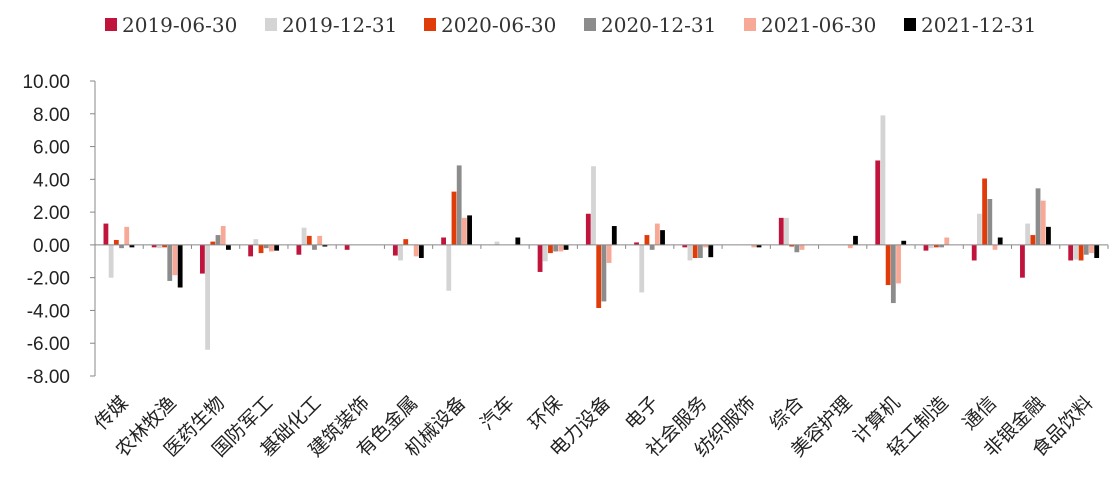 The height and width of the screenshot is (486, 1119). What do you see at coordinates (48, 311) in the screenshot?
I see `y-tick-label: -4.00` at bounding box center [48, 311].